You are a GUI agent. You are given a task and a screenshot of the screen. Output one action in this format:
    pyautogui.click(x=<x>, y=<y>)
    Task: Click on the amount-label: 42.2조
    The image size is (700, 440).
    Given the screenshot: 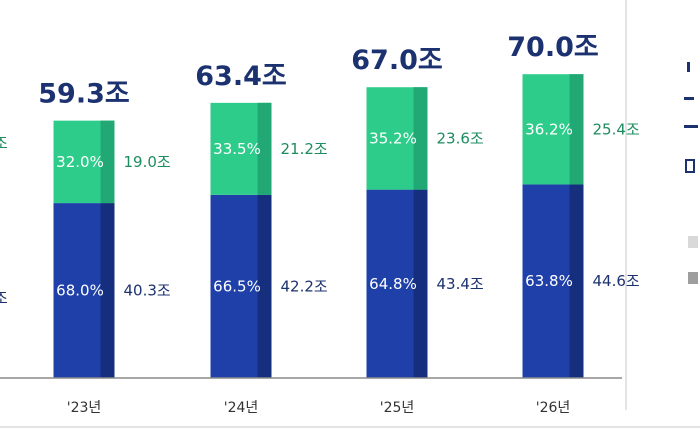 What is the action you would take?
    pyautogui.click(x=304, y=286)
    